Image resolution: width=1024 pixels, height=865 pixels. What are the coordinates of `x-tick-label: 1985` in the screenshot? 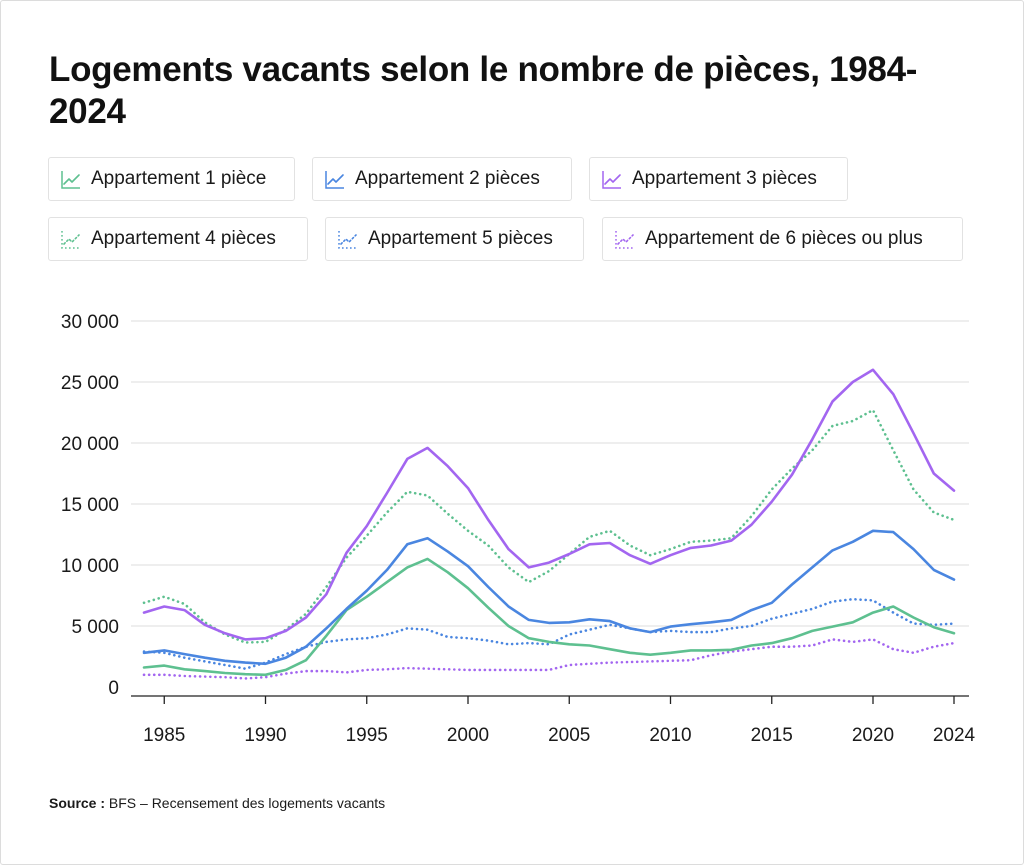 It's located at (164, 735).